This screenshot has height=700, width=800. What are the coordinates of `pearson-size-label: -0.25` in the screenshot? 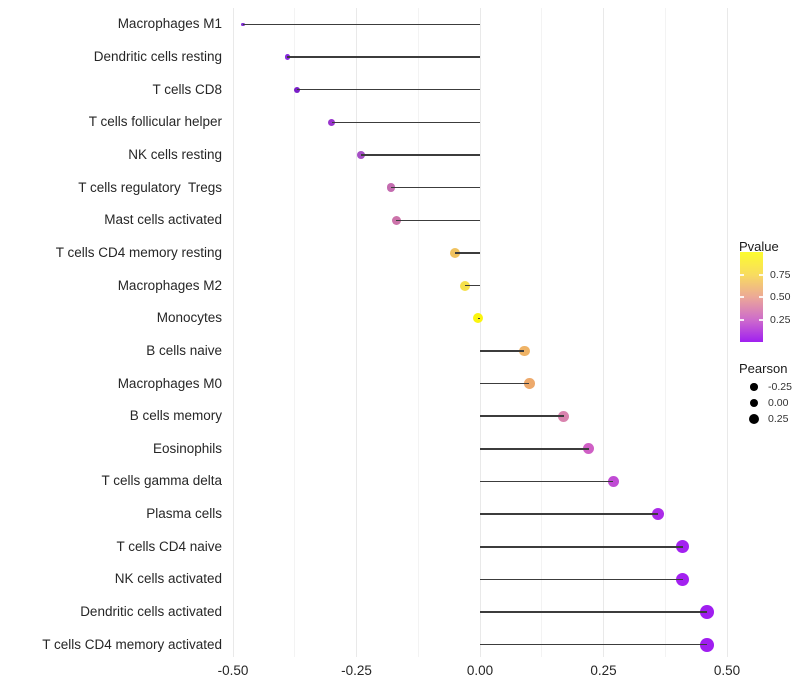 It's located at (780, 387).